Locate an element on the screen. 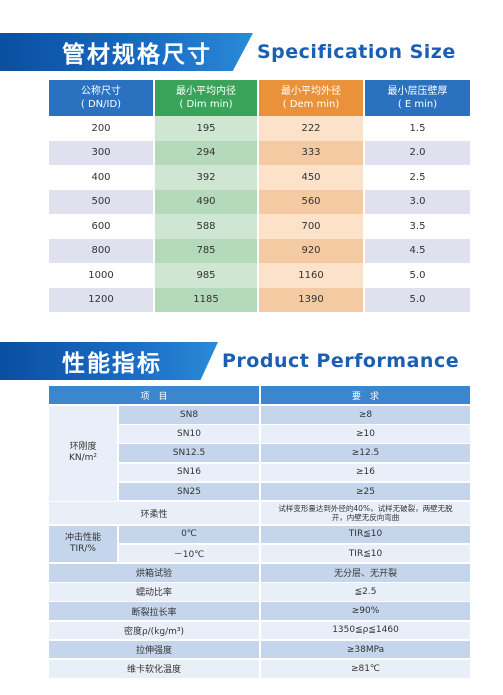  perf-header-row: 项 目要 求 is located at coordinates (259, 395).